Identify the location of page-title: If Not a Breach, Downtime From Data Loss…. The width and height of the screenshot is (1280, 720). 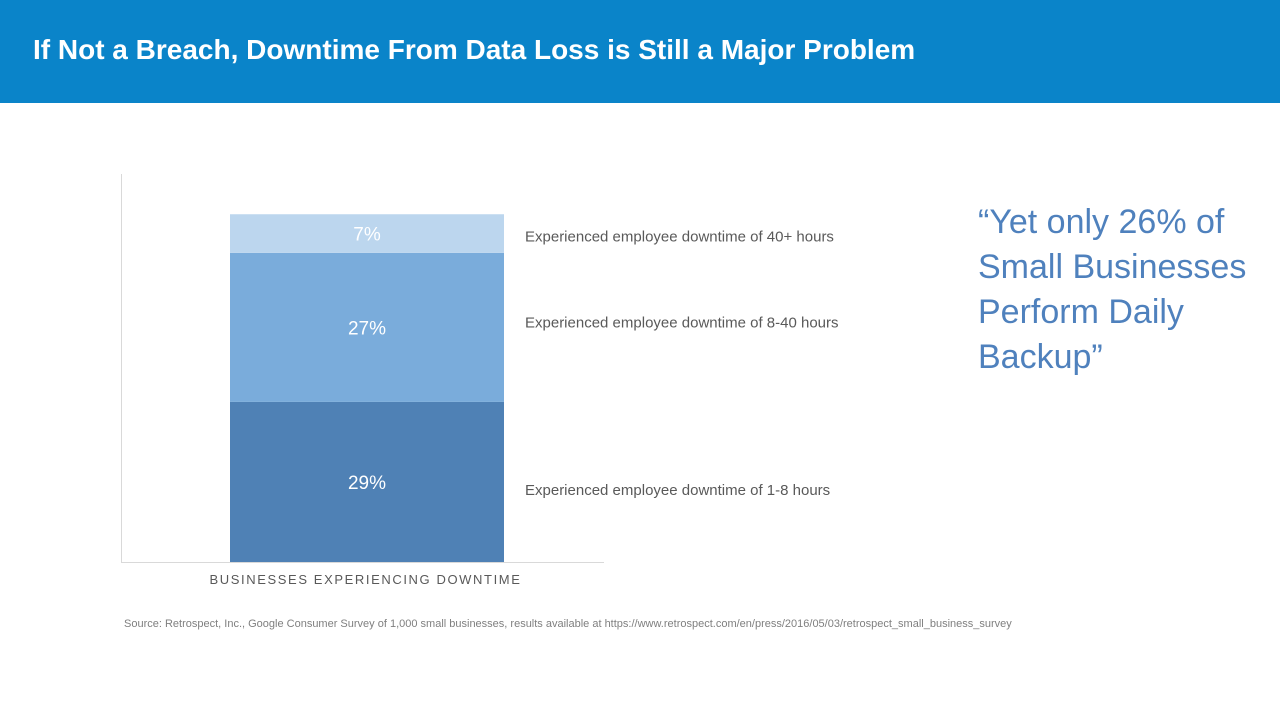
(474, 49).